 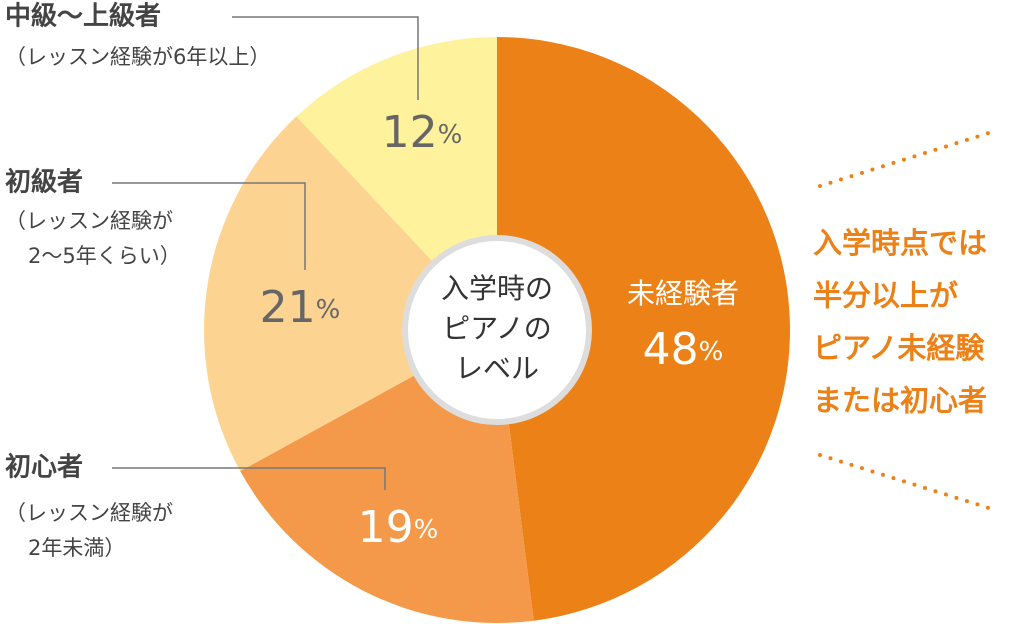 What do you see at coordinates (899, 348) in the screenshot?
I see `annotation: ピアノ未経験` at bounding box center [899, 348].